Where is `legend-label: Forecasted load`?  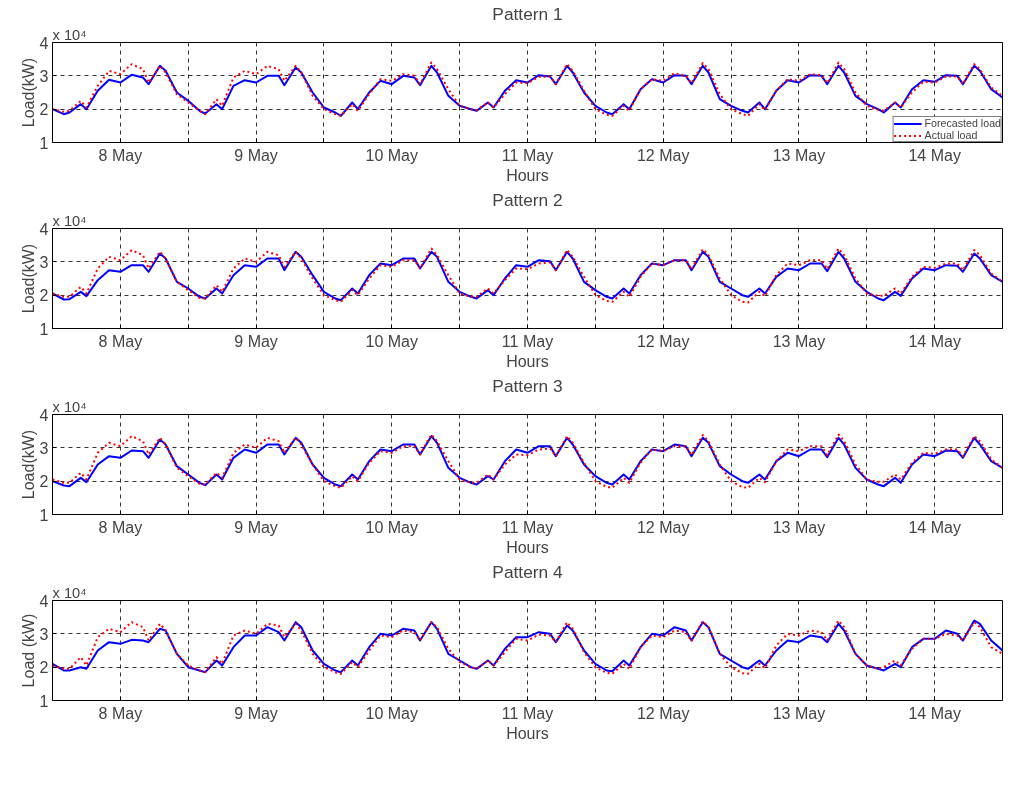
legend-label: Forecasted load is located at coordinates (962, 123).